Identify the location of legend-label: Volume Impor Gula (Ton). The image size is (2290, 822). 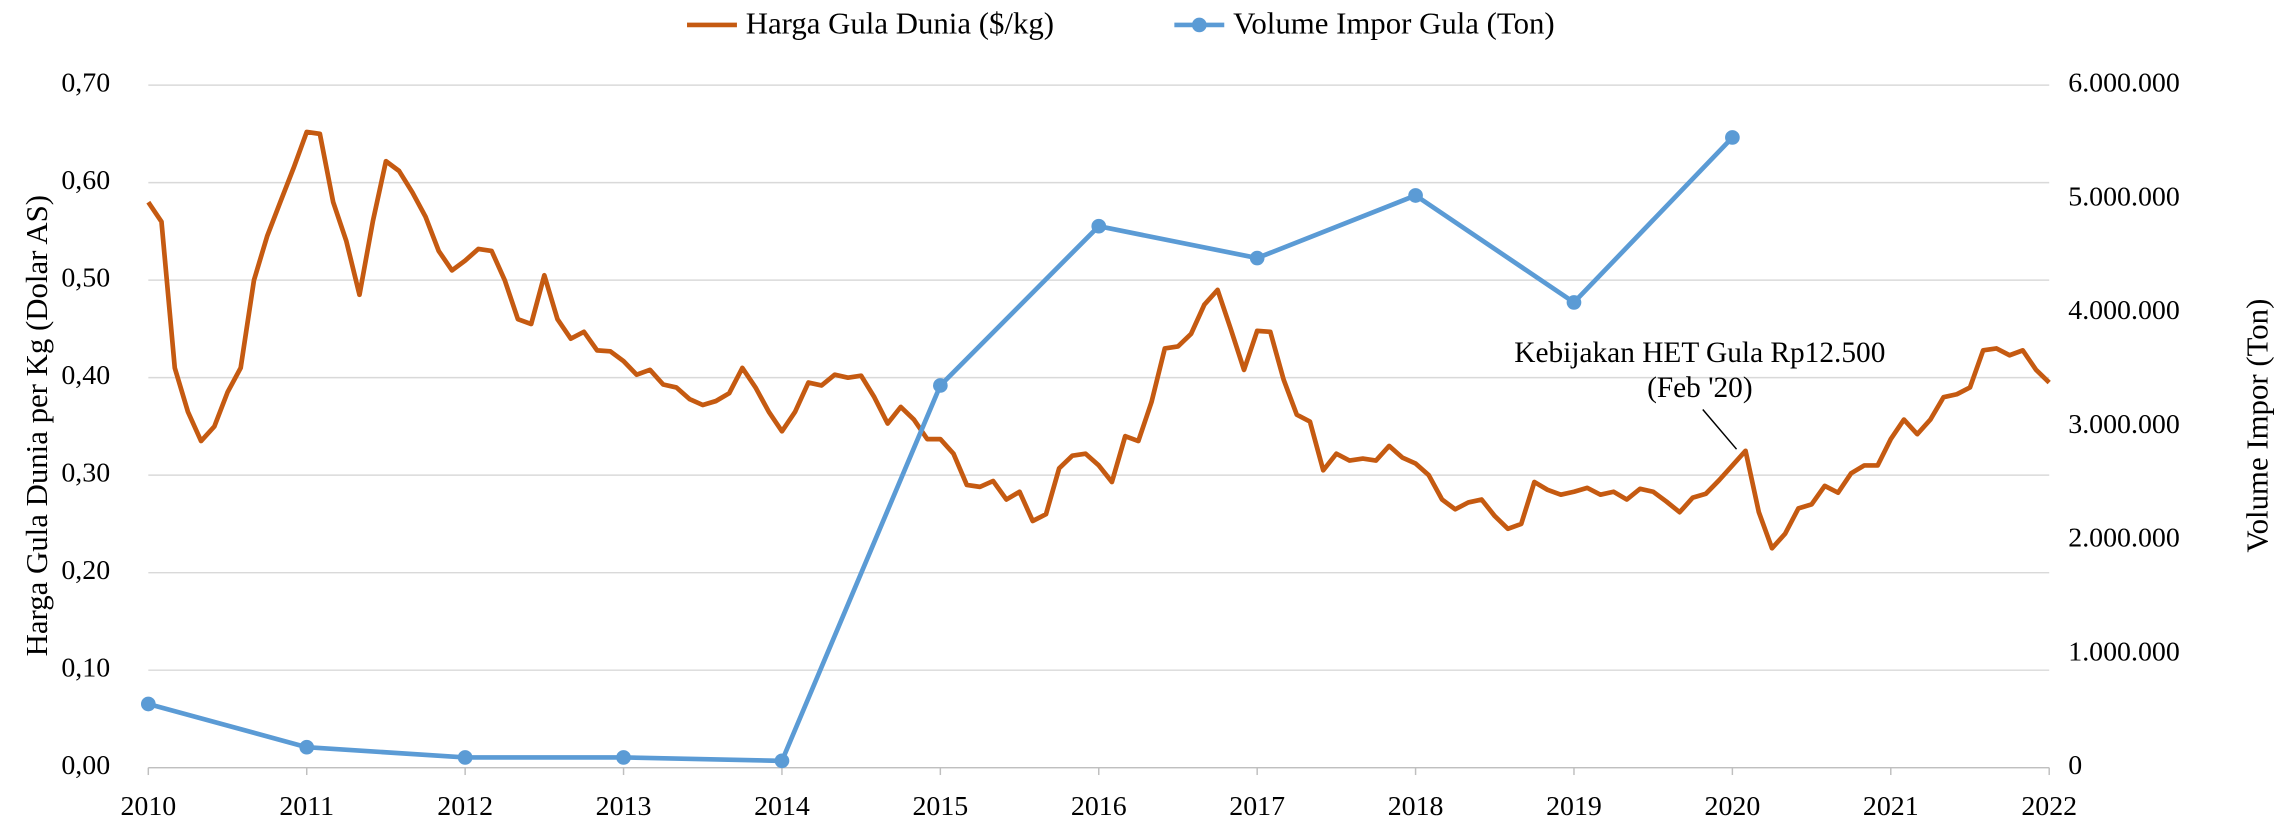
(1394, 23).